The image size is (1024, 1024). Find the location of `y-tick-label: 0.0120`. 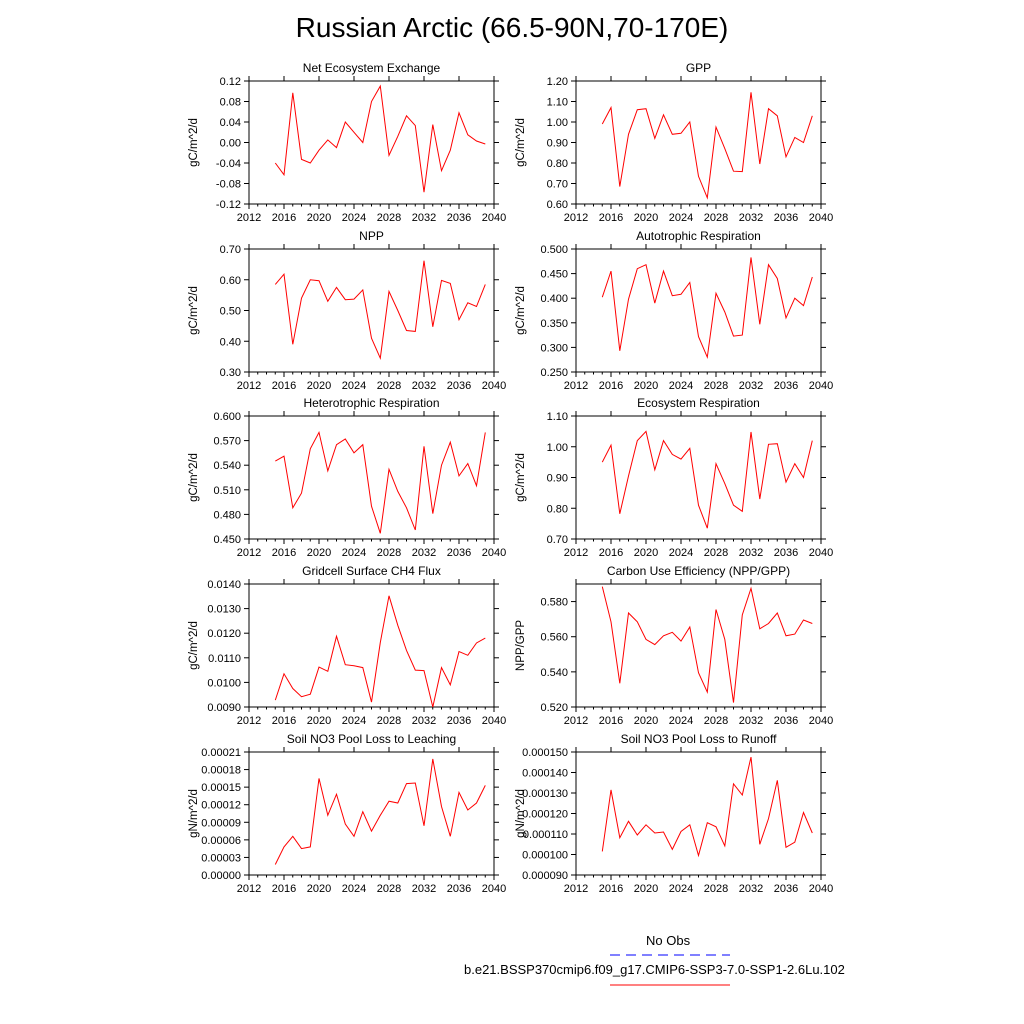

y-tick-label: 0.0120 is located at coordinates (224, 634).